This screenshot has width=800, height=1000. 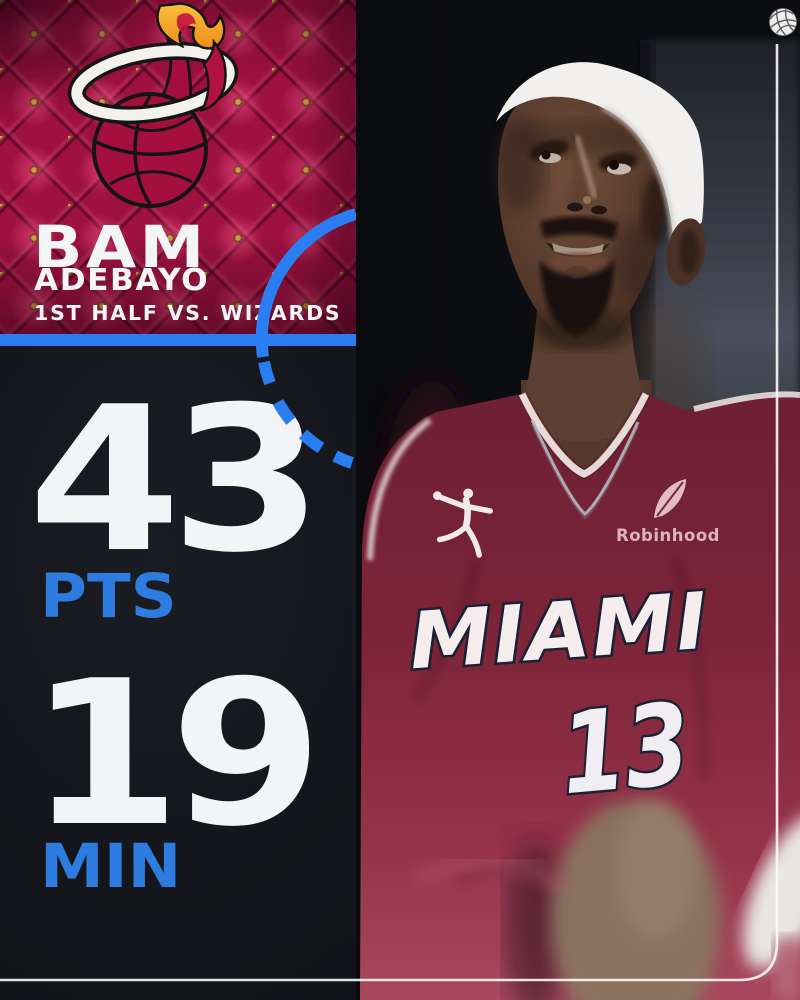 I want to click on stat-value-min: 19, so click(x=175, y=754).